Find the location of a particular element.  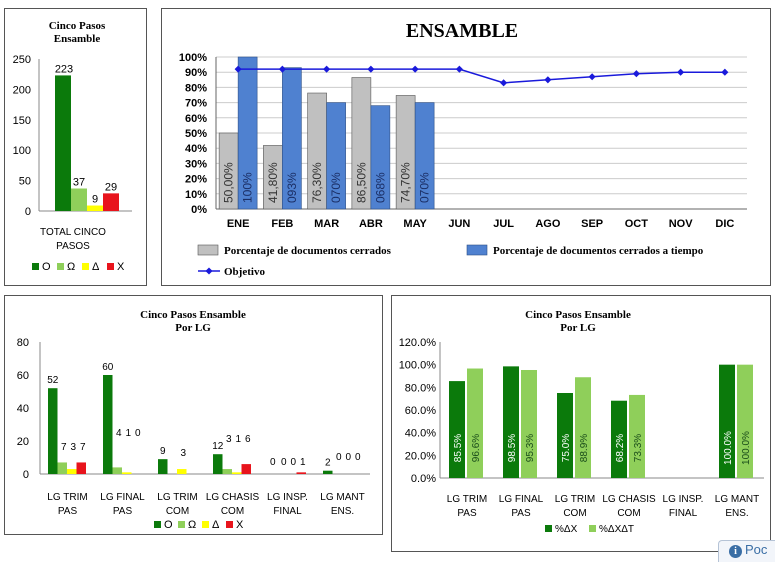

x-tick-label: FEB is located at coordinates (282, 224).